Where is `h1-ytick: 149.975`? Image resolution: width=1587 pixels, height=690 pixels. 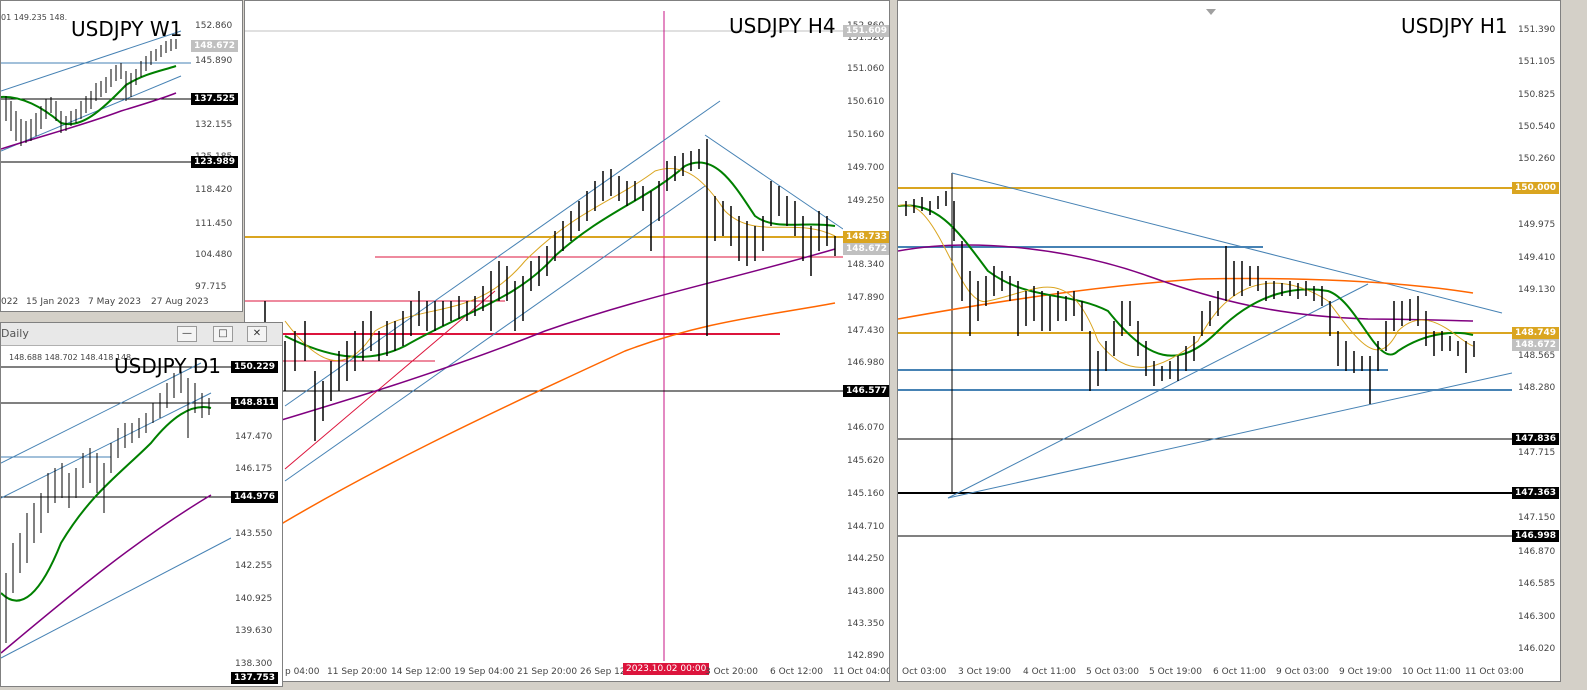 h1-ytick: 149.975 is located at coordinates (1537, 225).